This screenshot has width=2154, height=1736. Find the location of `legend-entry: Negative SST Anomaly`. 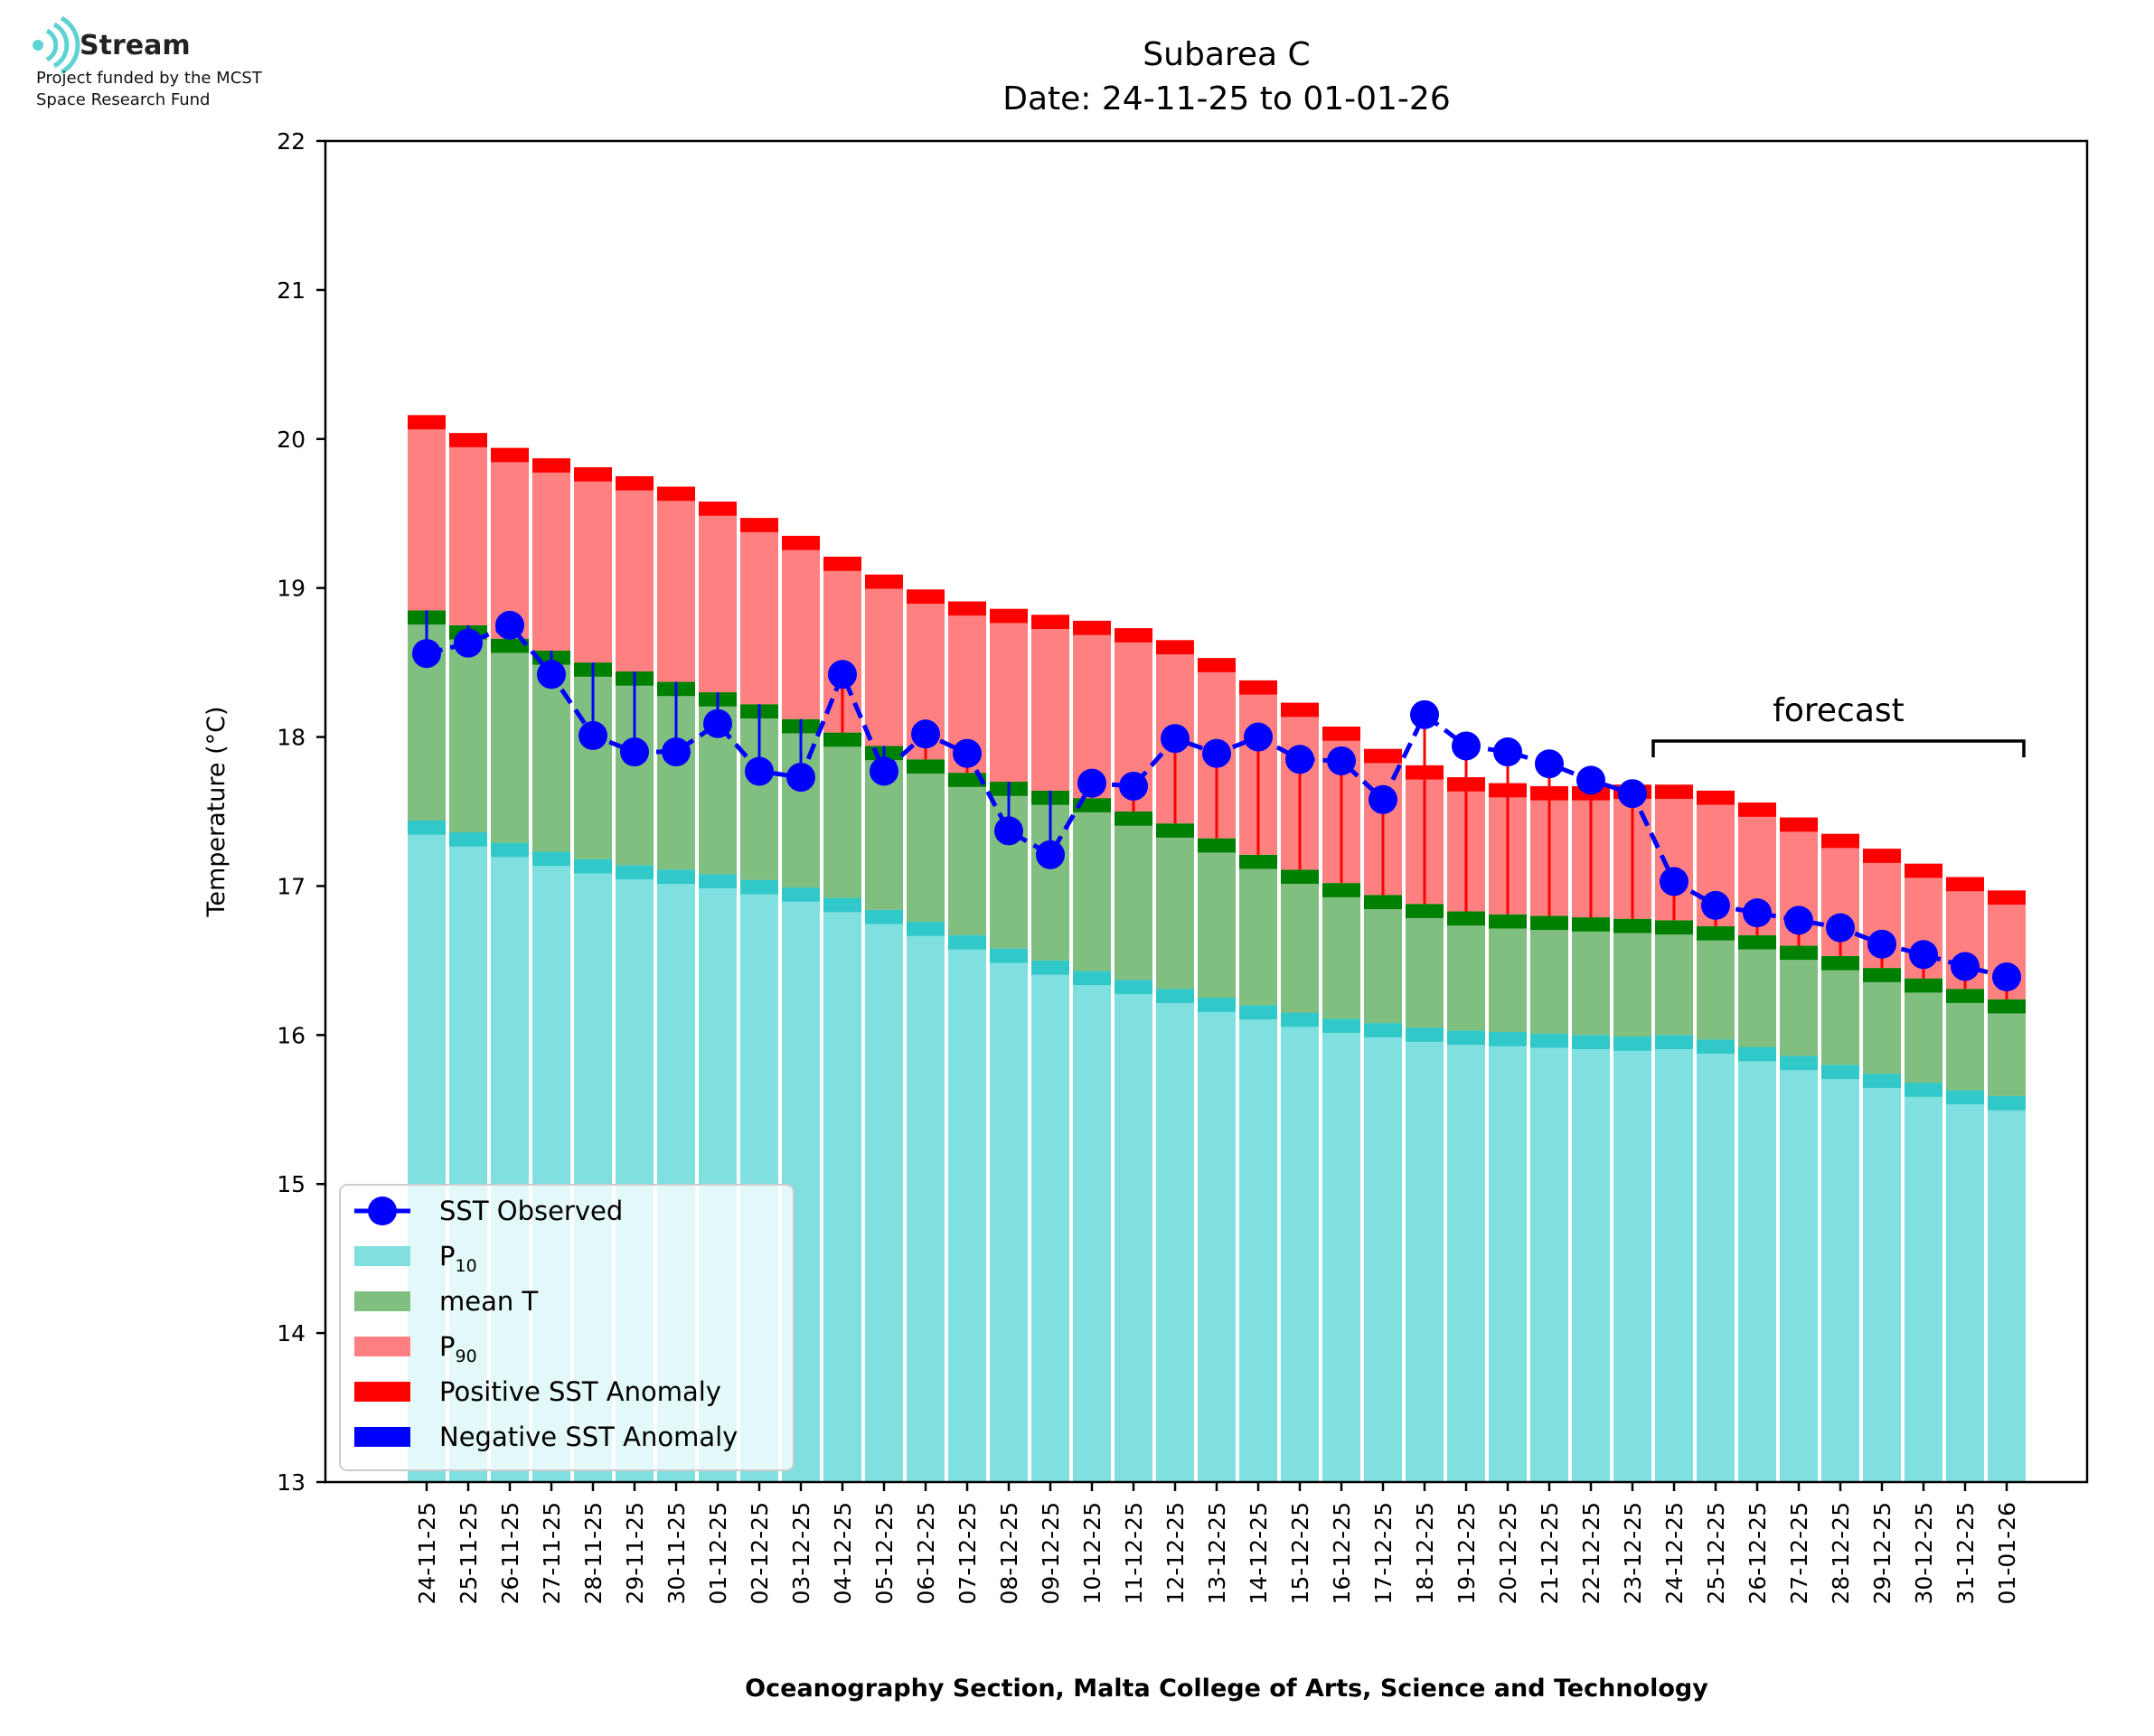

legend-entry: Negative SST Anomaly is located at coordinates (546, 1437).